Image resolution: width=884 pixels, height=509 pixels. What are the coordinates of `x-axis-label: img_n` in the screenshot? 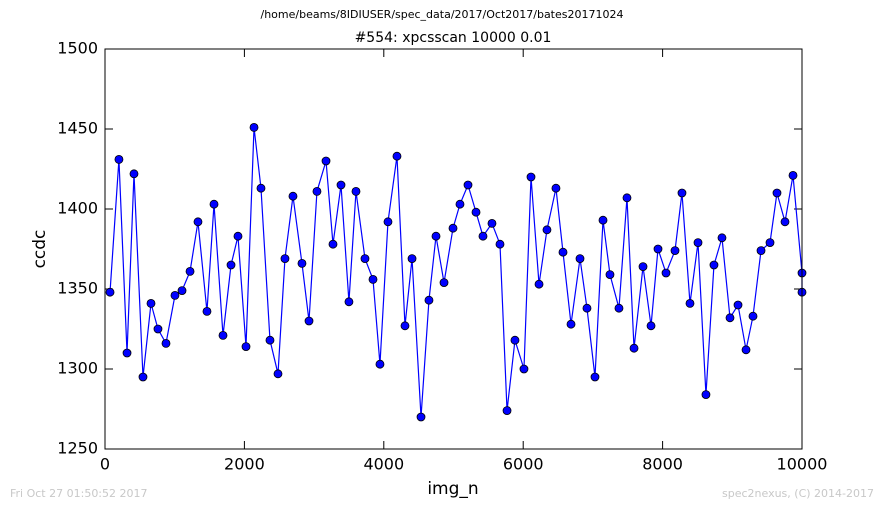 It's located at (452, 489).